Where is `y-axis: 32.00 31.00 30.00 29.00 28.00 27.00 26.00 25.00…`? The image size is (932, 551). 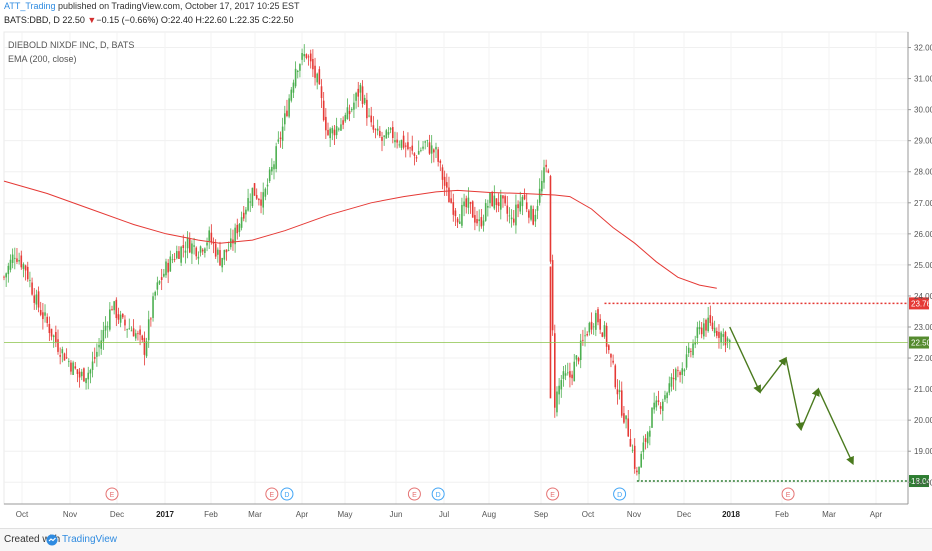 y-axis: 32.00 31.00 30.00 29.00 28.00 27.00 26.00 25.00… is located at coordinates (919, 268).